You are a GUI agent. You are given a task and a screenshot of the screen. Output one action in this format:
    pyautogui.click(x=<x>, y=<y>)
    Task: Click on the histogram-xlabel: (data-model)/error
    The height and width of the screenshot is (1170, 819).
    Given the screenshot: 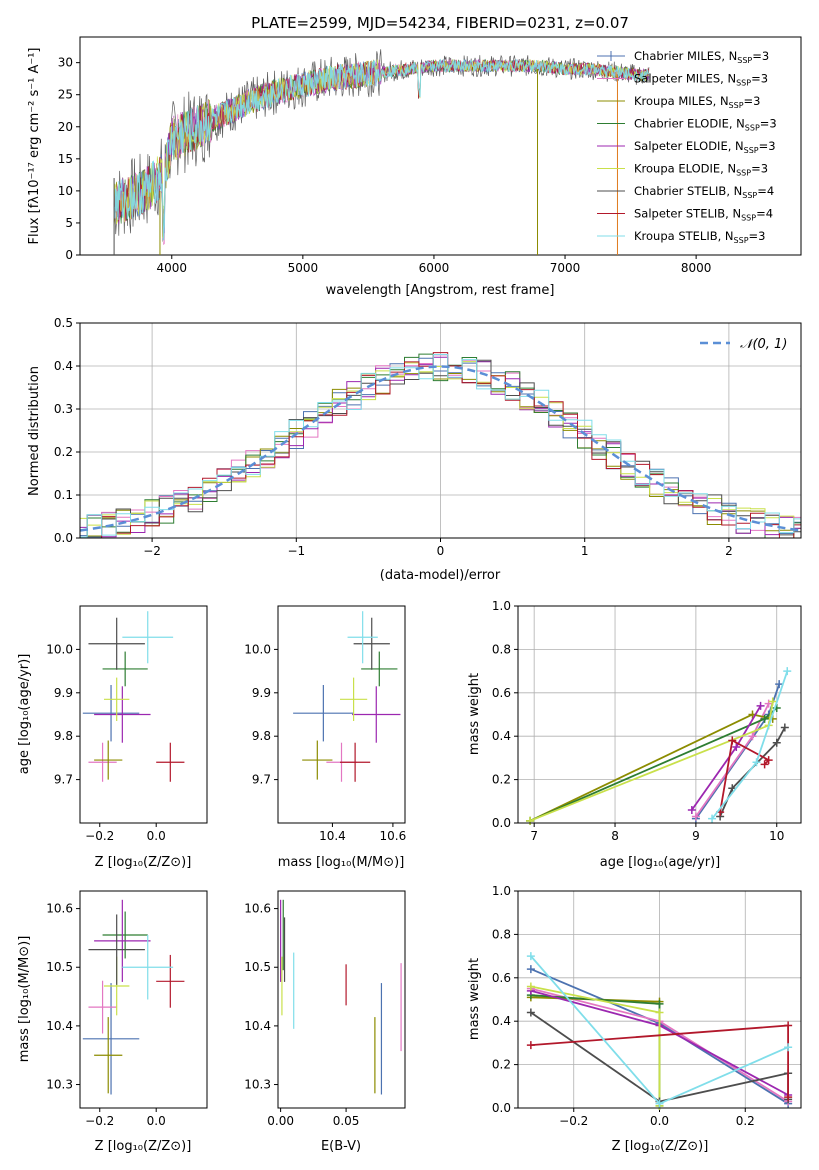 What is the action you would take?
    pyautogui.click(x=440, y=575)
    